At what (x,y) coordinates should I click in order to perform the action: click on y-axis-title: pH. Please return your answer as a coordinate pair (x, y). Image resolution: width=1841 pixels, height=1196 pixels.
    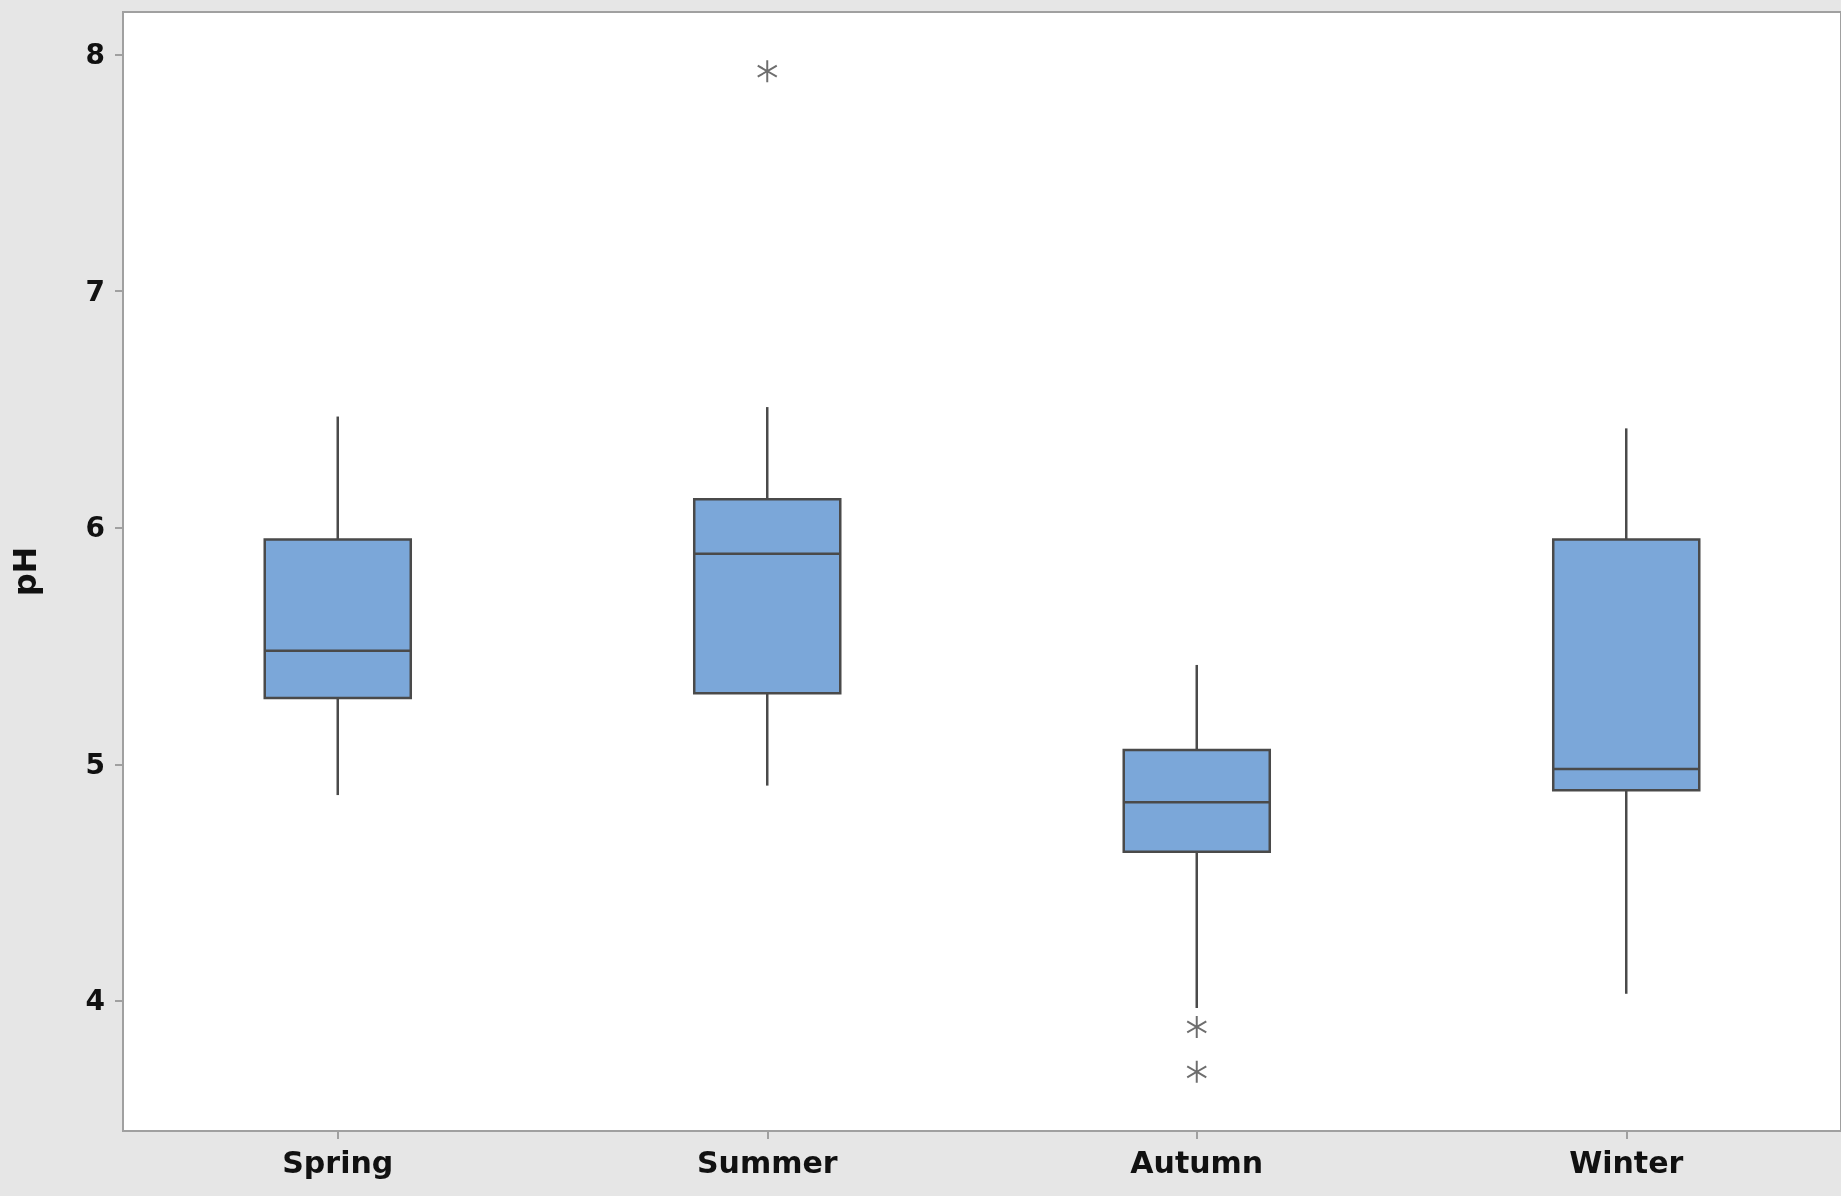
    Looking at the image, I should click on (25, 571).